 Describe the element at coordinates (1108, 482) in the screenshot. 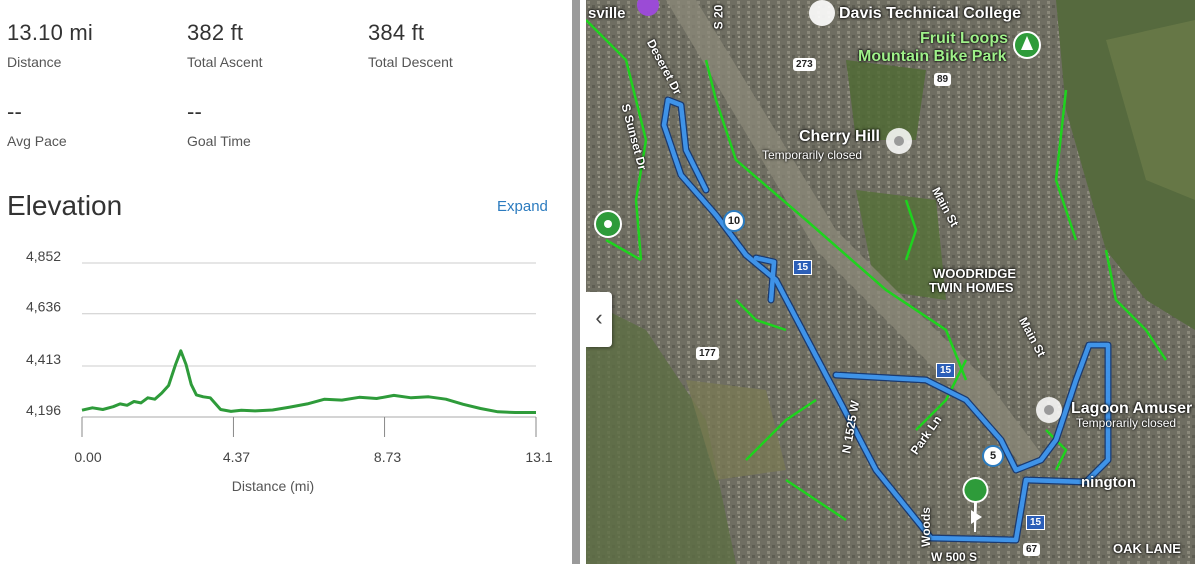

I see `farmington-label: nington` at that location.